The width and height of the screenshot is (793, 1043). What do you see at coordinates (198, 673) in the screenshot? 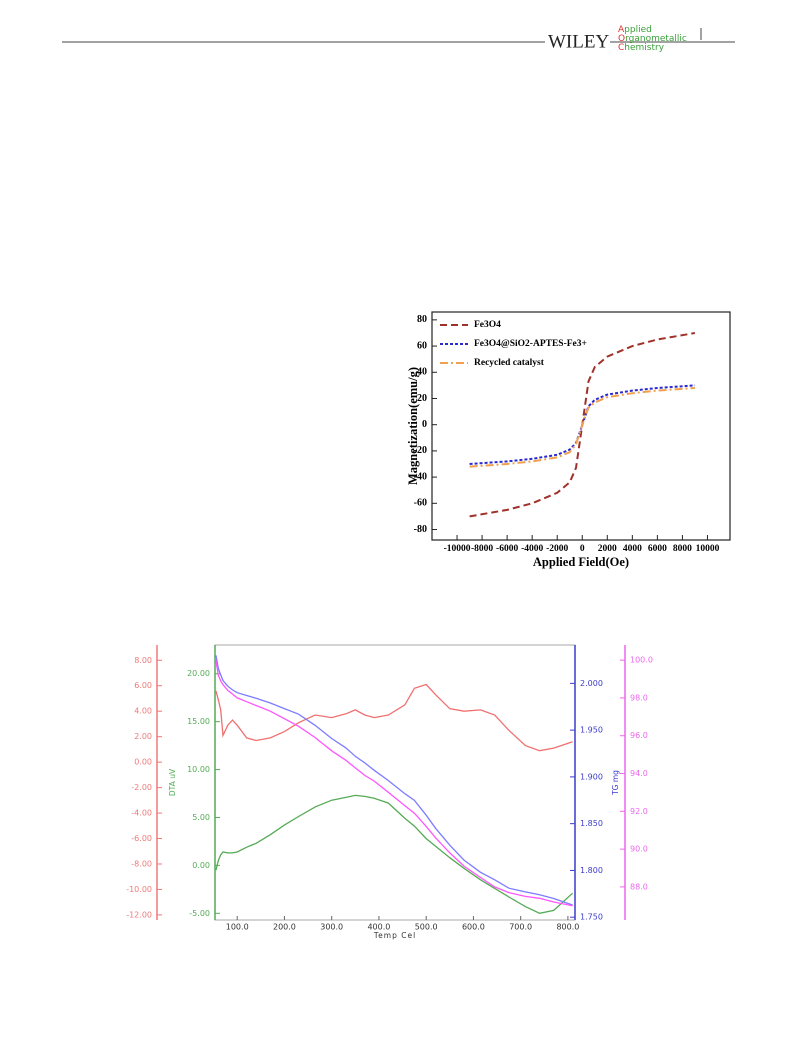
I see `y-tick-label: 20.00` at bounding box center [198, 673].